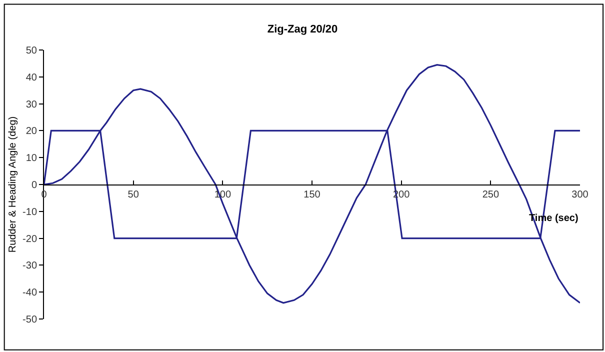 This screenshot has height=352, width=605. I want to click on x-tick-label: 150, so click(312, 195).